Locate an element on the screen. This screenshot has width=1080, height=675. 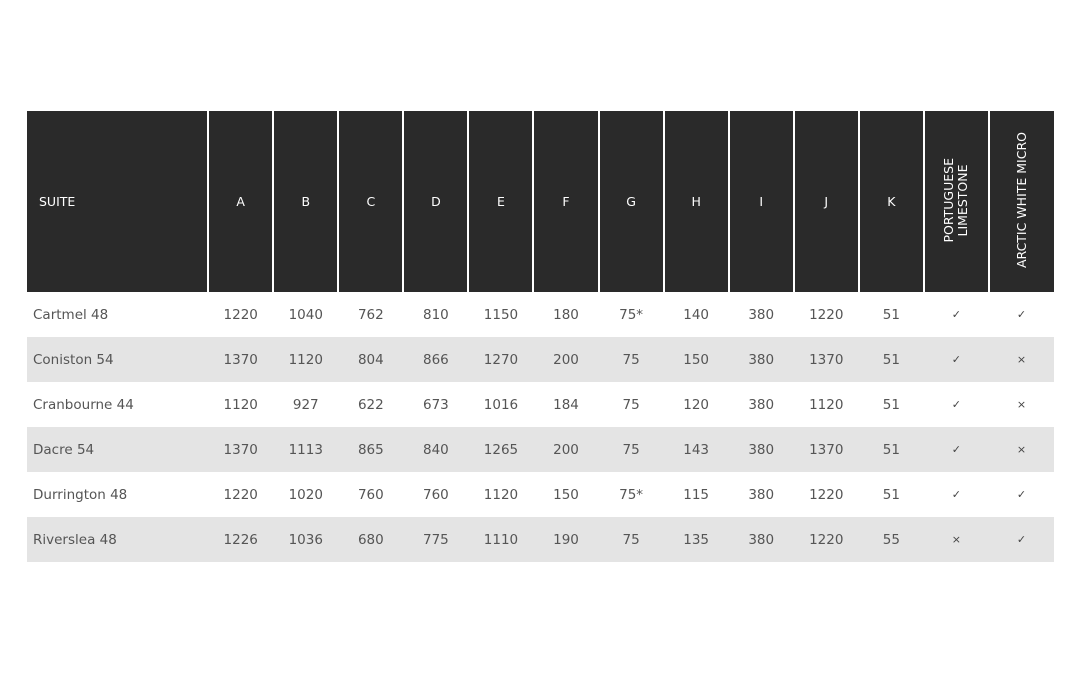
dimension-cell: 804 is located at coordinates (371, 359).